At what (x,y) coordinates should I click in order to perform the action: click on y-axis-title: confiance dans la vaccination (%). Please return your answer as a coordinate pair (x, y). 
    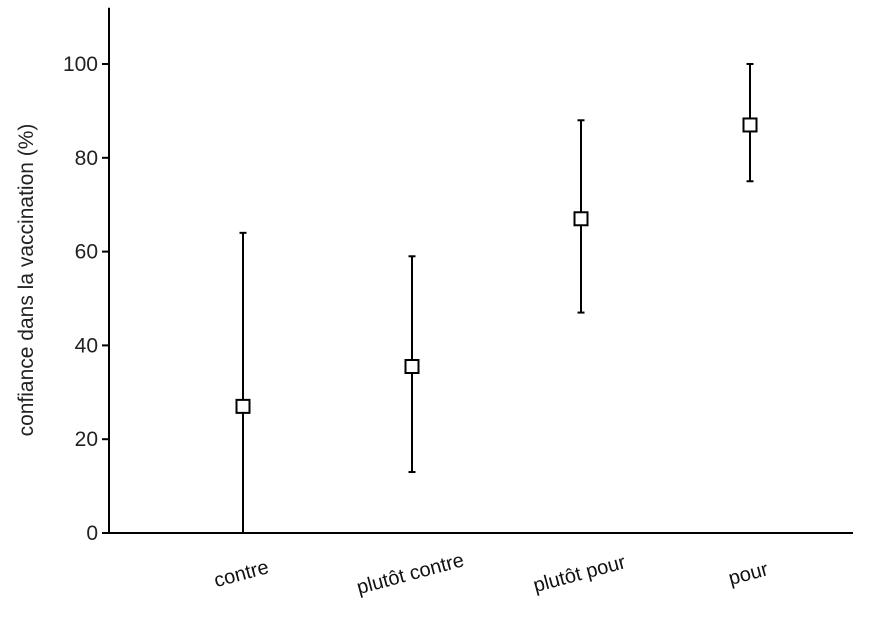
    Looking at the image, I should click on (26, 280).